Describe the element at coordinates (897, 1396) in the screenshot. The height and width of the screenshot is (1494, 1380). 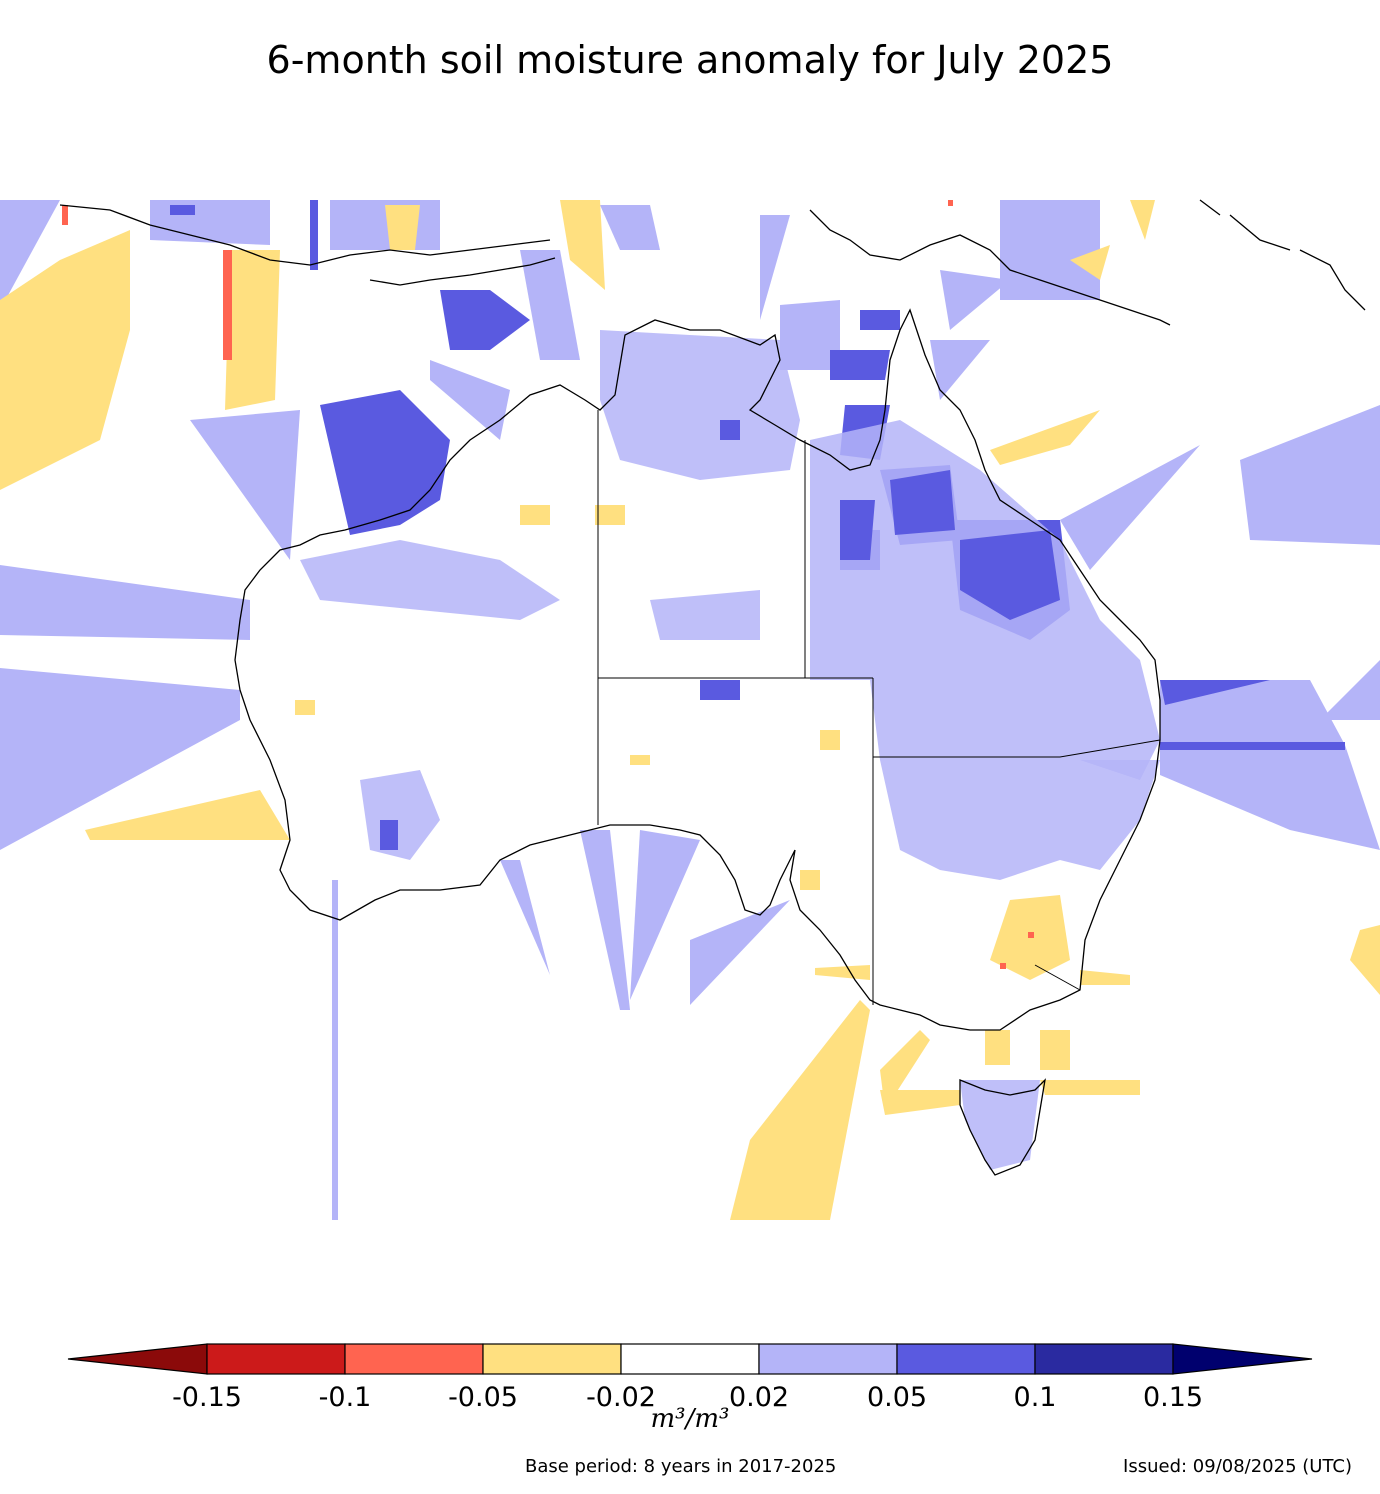
I see `colorbar-tick-label: 0.05` at that location.